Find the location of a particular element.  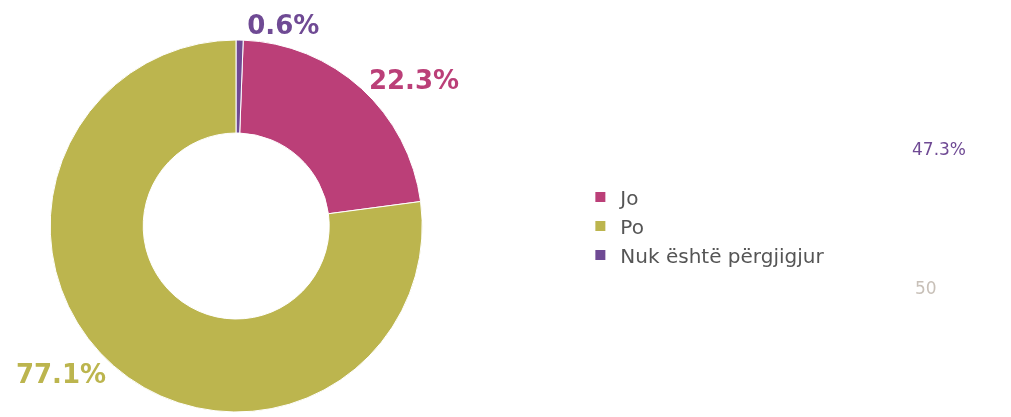

data-label: 22.3% is located at coordinates (414, 80).